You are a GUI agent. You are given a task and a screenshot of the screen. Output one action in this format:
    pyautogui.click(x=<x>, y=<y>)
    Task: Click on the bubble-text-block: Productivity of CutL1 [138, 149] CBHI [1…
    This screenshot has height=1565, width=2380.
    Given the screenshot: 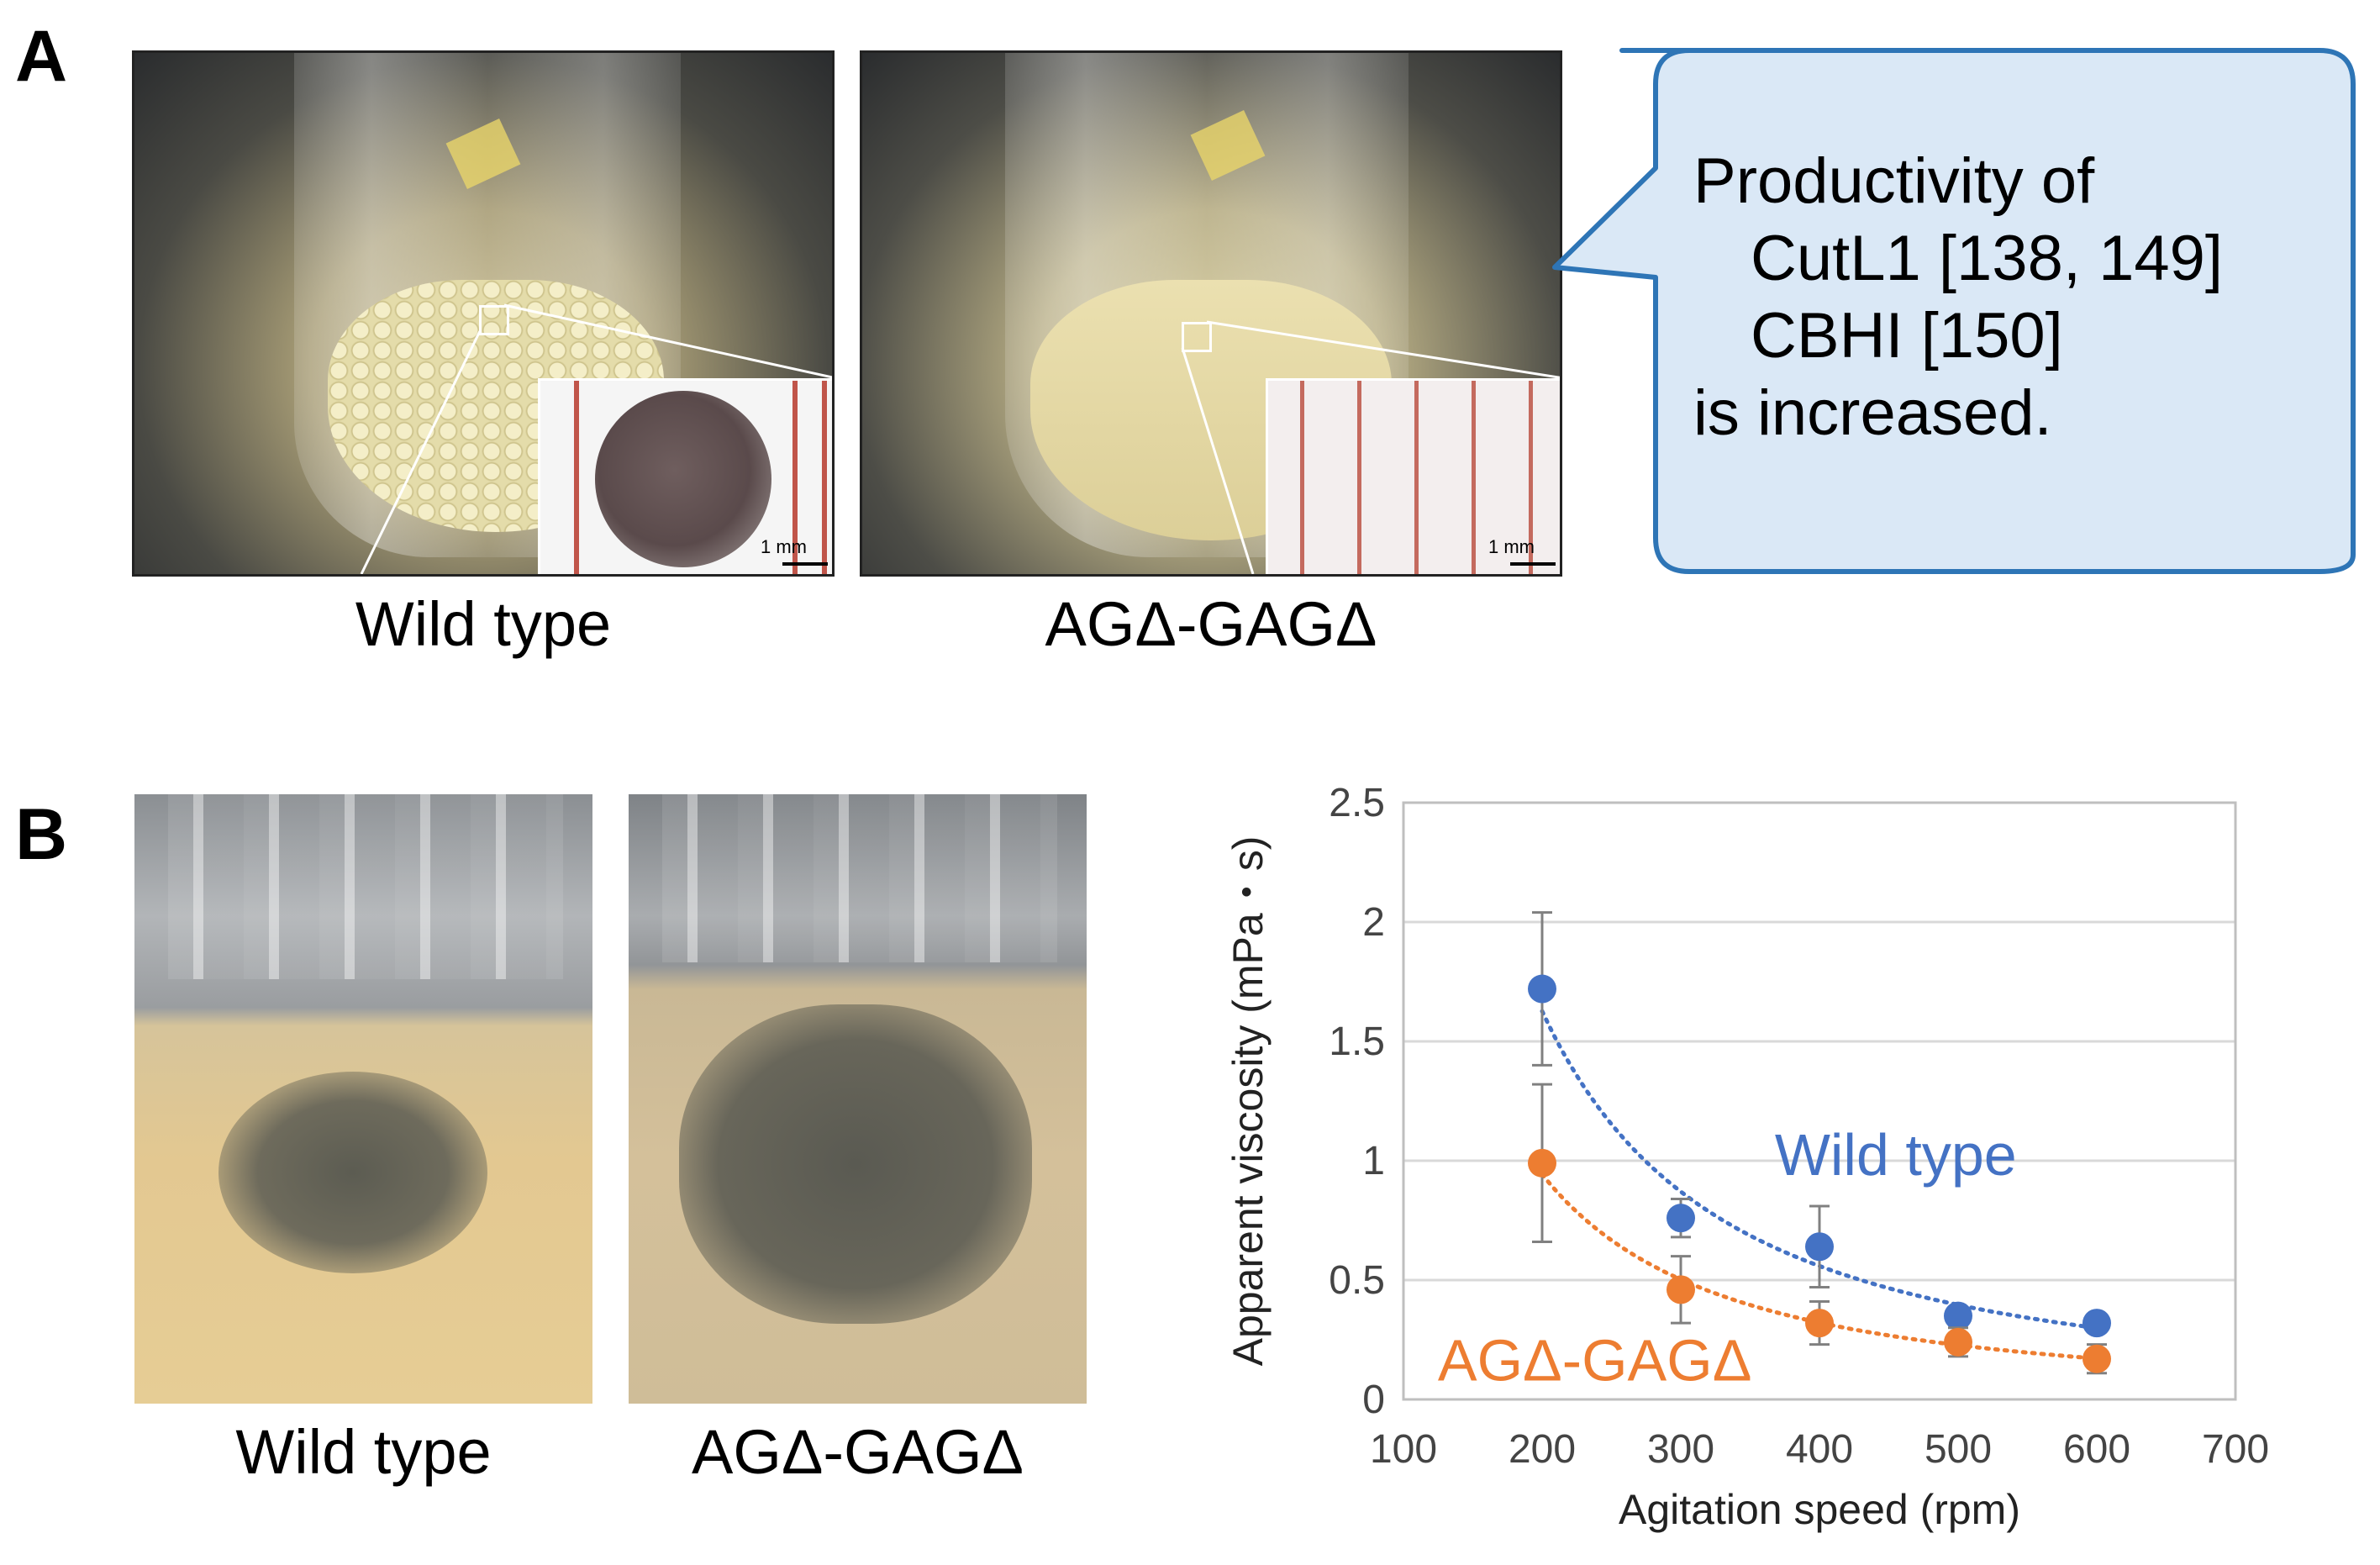 What is the action you would take?
    pyautogui.click(x=1958, y=297)
    